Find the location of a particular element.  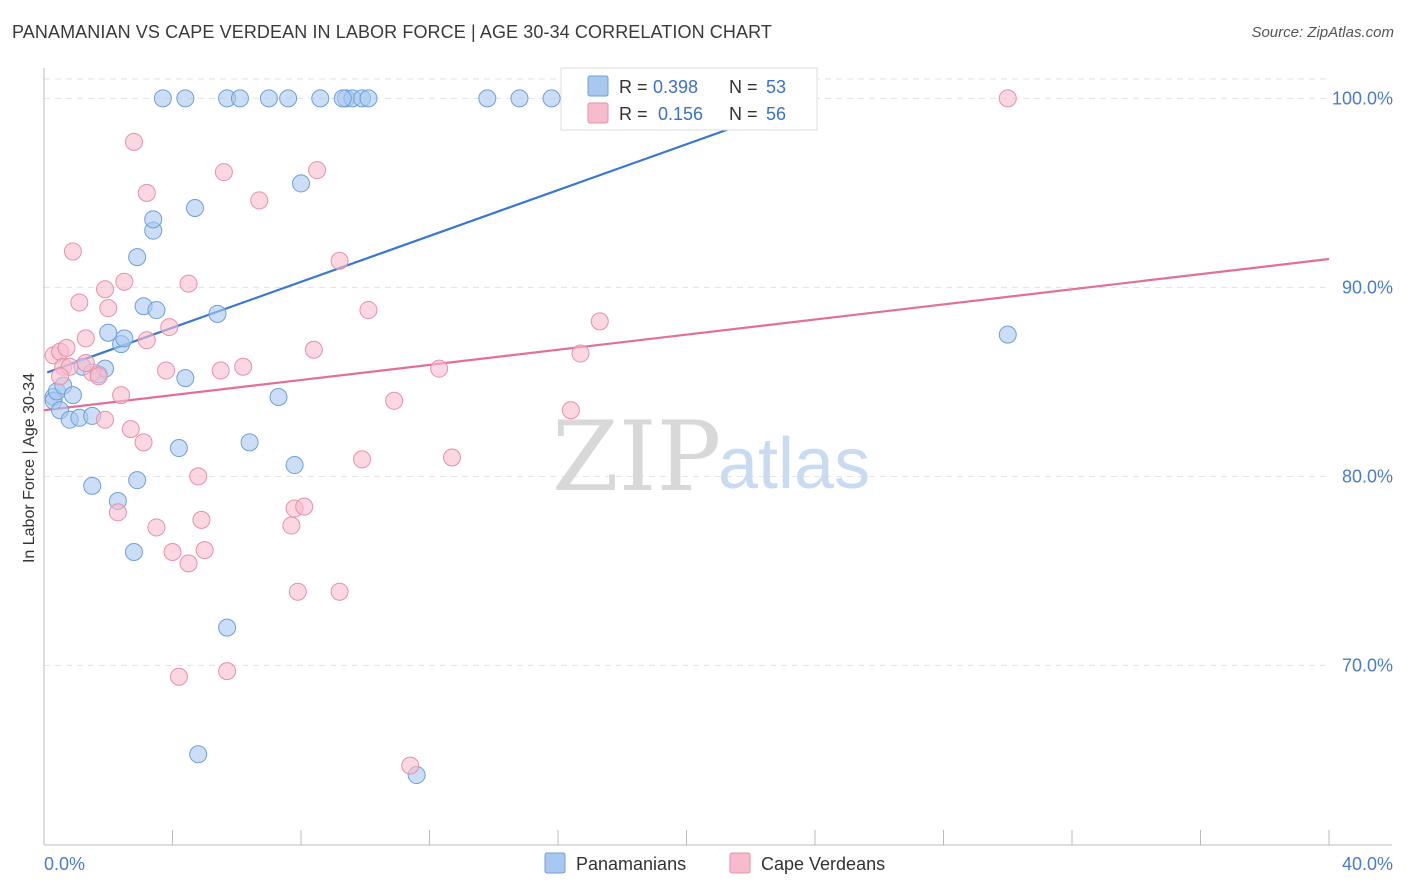

correlation-legend: R = 0.398 N = 53 R = 0.156 N = 56 is located at coordinates (689, 99).